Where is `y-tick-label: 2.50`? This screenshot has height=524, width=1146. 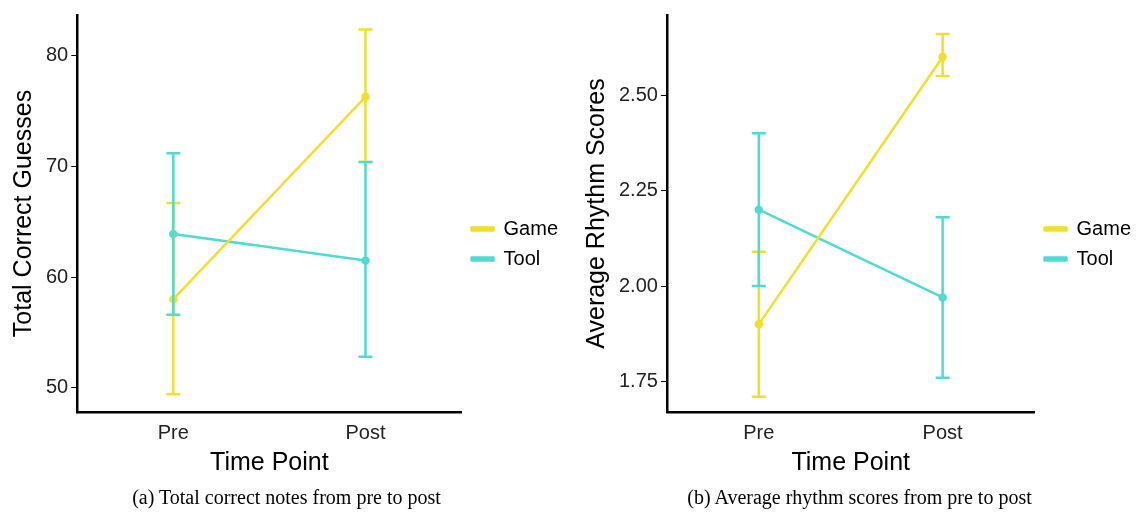 y-tick-label: 2.50 is located at coordinates (638, 93).